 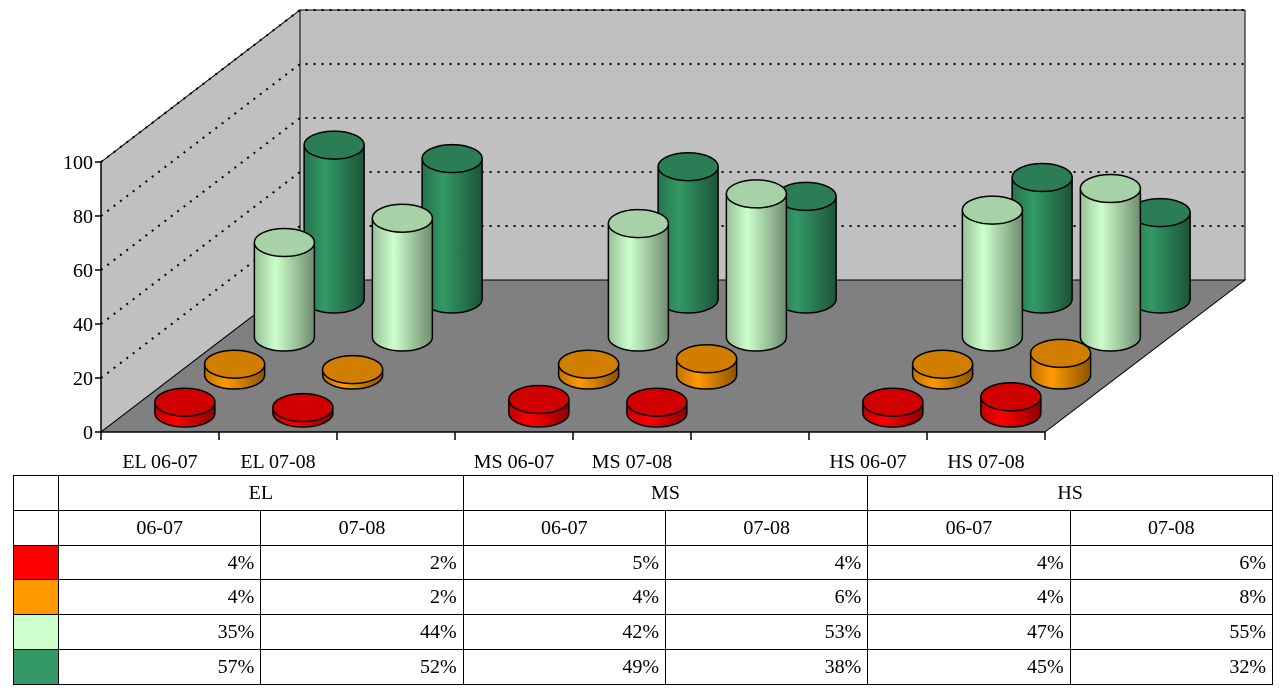 I want to click on table-cell: 49%, so click(x=564, y=667).